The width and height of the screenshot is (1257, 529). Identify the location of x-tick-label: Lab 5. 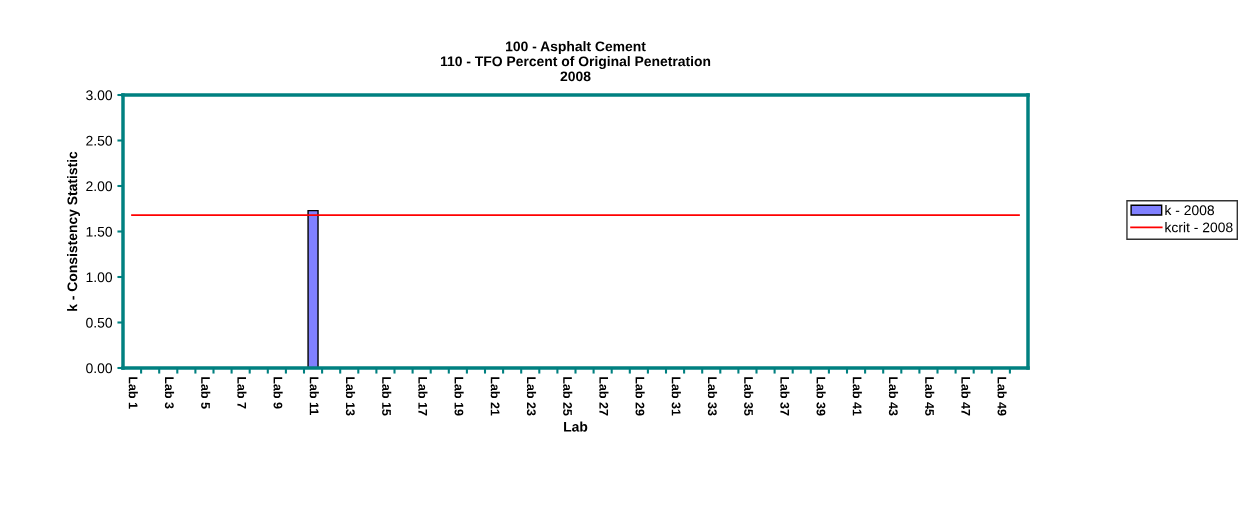
(206, 393).